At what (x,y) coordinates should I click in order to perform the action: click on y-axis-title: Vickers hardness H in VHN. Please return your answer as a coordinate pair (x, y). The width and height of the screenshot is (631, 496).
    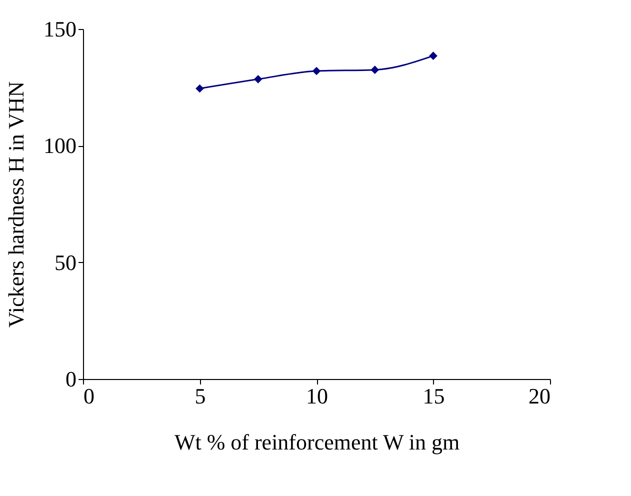
    Looking at the image, I should click on (16, 204).